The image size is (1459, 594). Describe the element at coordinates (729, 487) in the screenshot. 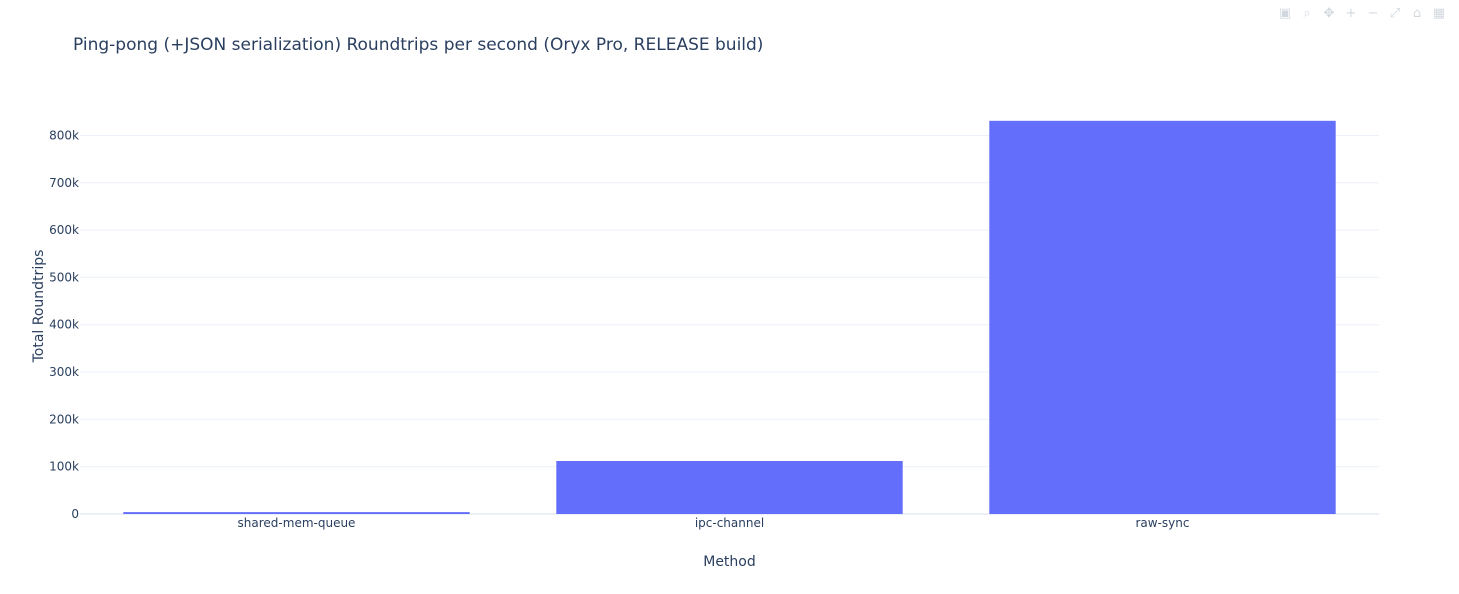

I see `bar-ipc-channel` at that location.